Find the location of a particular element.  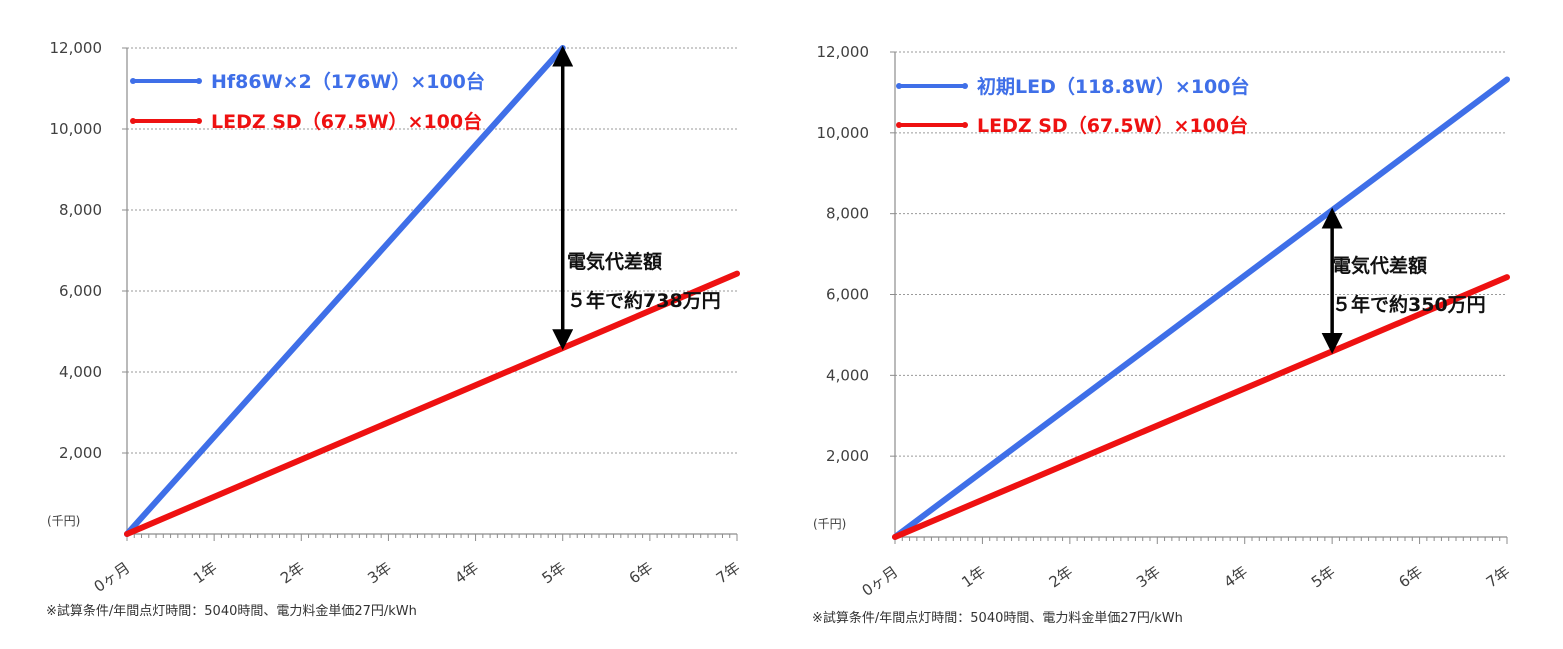

legend-label: 初期LED（118.8W）×100台 is located at coordinates (1113, 86).